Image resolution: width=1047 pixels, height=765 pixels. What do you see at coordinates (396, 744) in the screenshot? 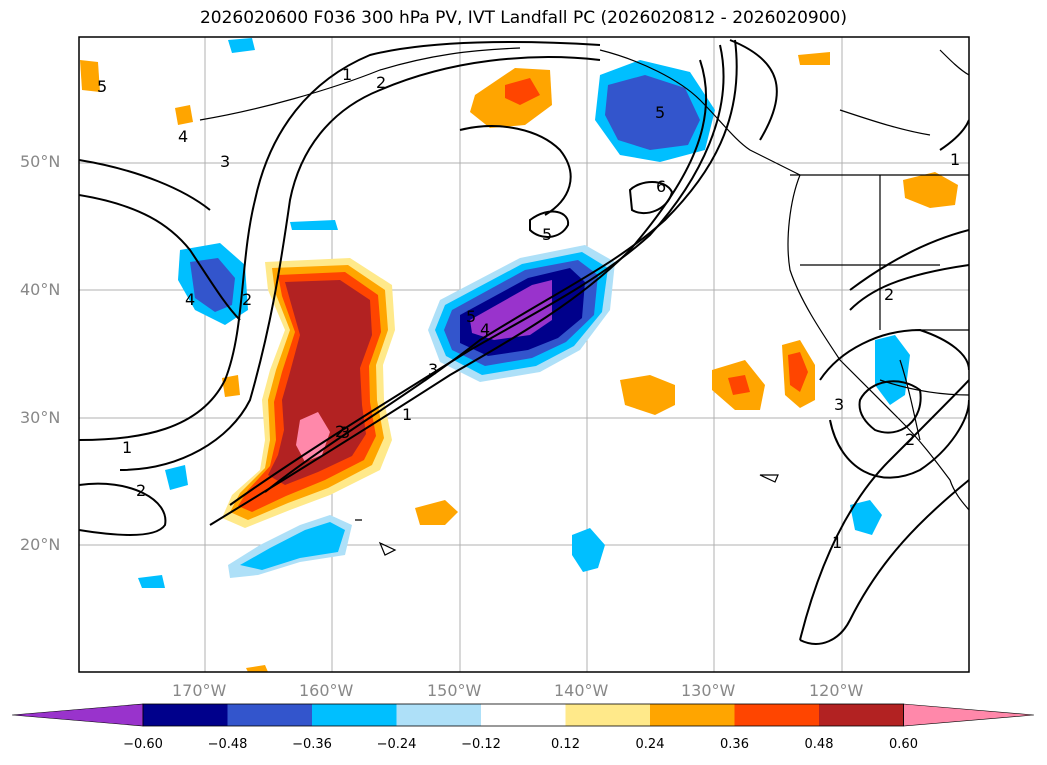
I see `colorbar-tick-label: −0.24` at bounding box center [396, 744].